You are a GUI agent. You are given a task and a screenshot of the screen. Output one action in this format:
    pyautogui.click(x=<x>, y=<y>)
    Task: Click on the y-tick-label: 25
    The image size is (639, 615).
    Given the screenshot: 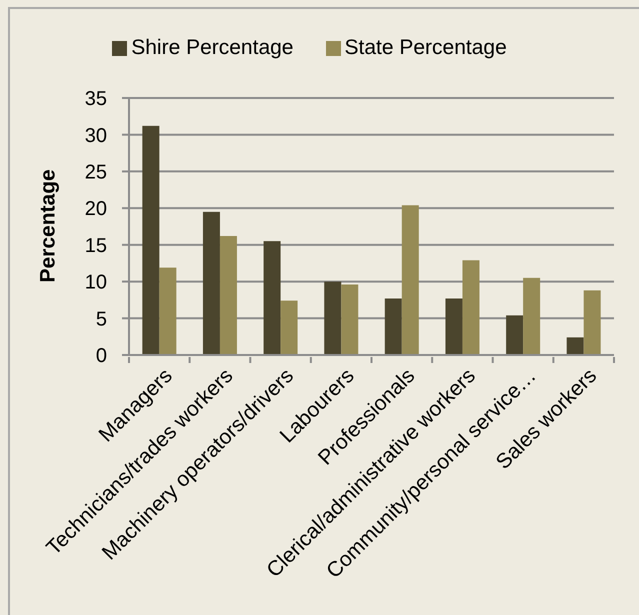 What is the action you would take?
    pyautogui.click(x=95, y=173)
    